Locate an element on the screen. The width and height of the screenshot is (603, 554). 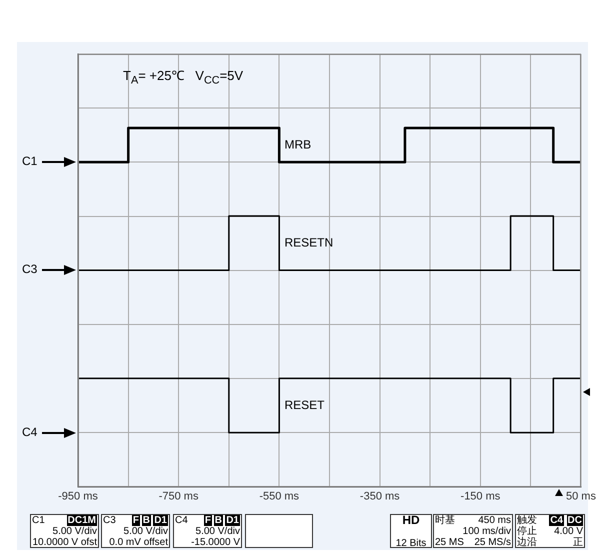
x-tick-label: -350 ms is located at coordinates (380, 496).